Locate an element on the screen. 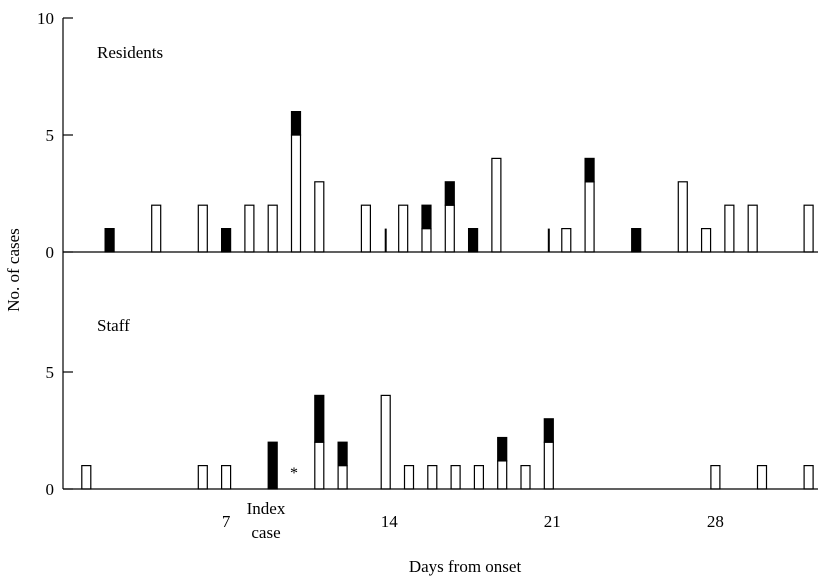  x-ticks: 7 14 21 28 is located at coordinates (473, 521).